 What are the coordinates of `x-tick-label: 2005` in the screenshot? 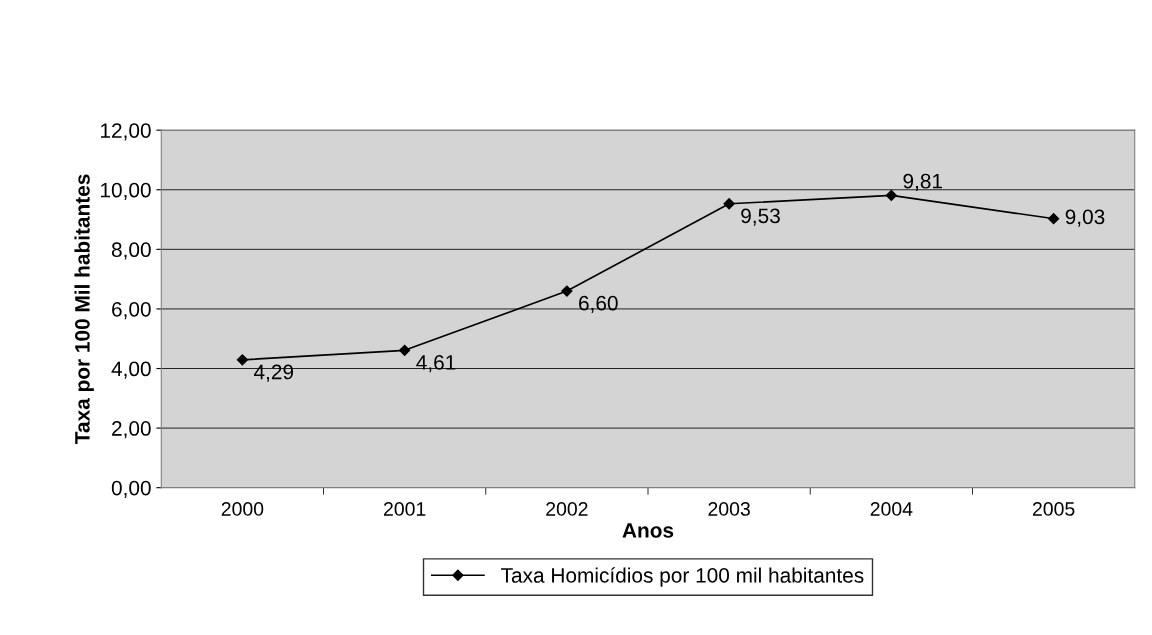 It's located at (1053, 509).